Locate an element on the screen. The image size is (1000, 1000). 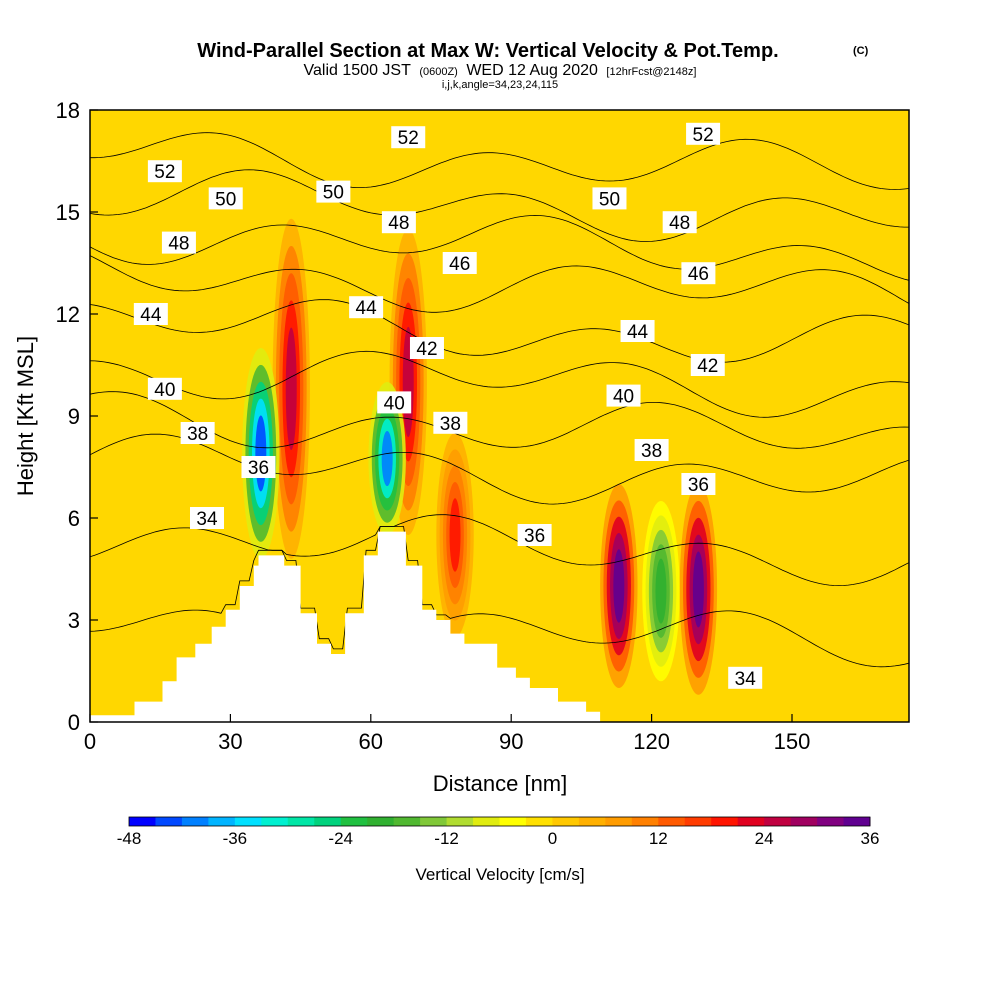
isentrope-label: 46 is located at coordinates (459, 263).